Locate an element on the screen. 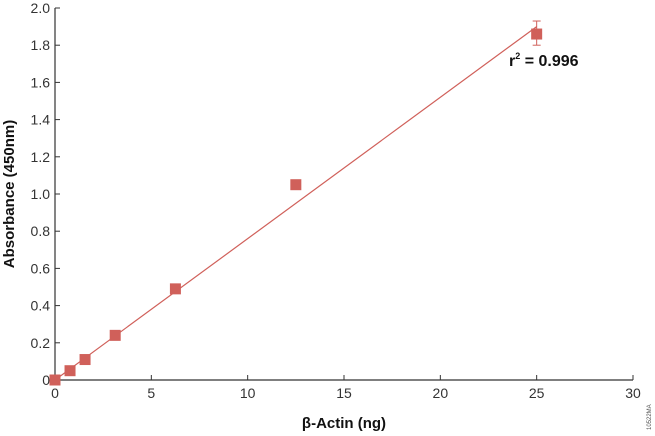 The image size is (655, 436). r-squared-annotation: r2 = 0.996 is located at coordinates (544, 60).